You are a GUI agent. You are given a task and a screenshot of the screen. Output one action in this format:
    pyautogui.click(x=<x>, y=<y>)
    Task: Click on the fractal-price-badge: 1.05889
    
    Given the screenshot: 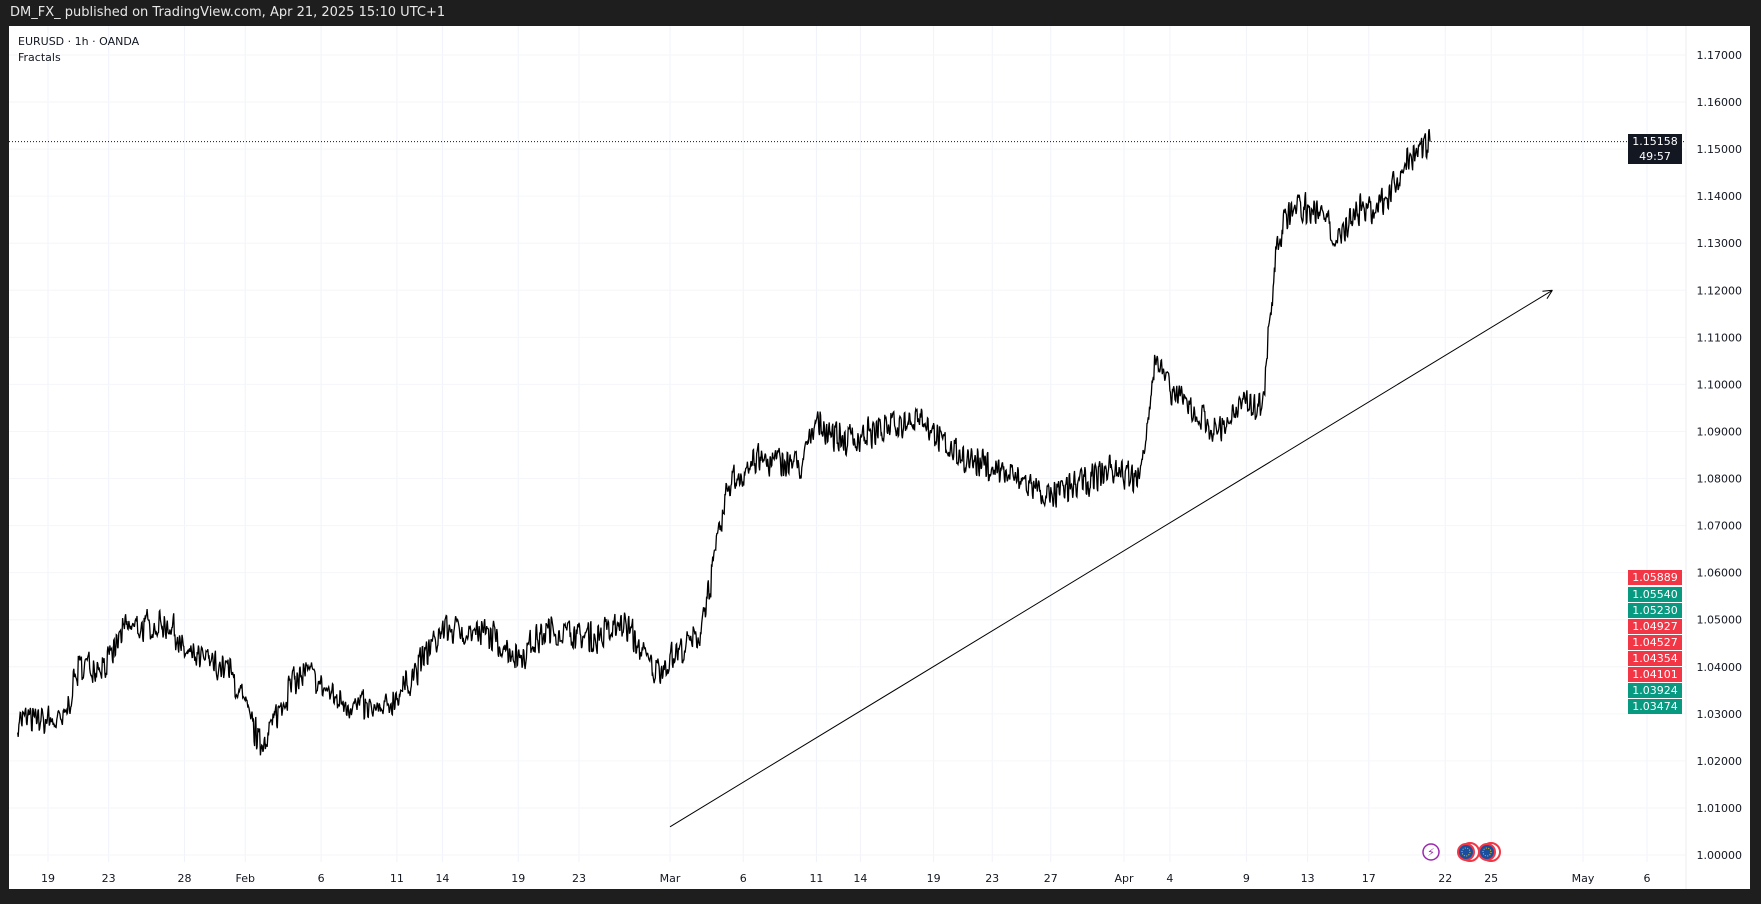 What is the action you would take?
    pyautogui.click(x=1655, y=578)
    